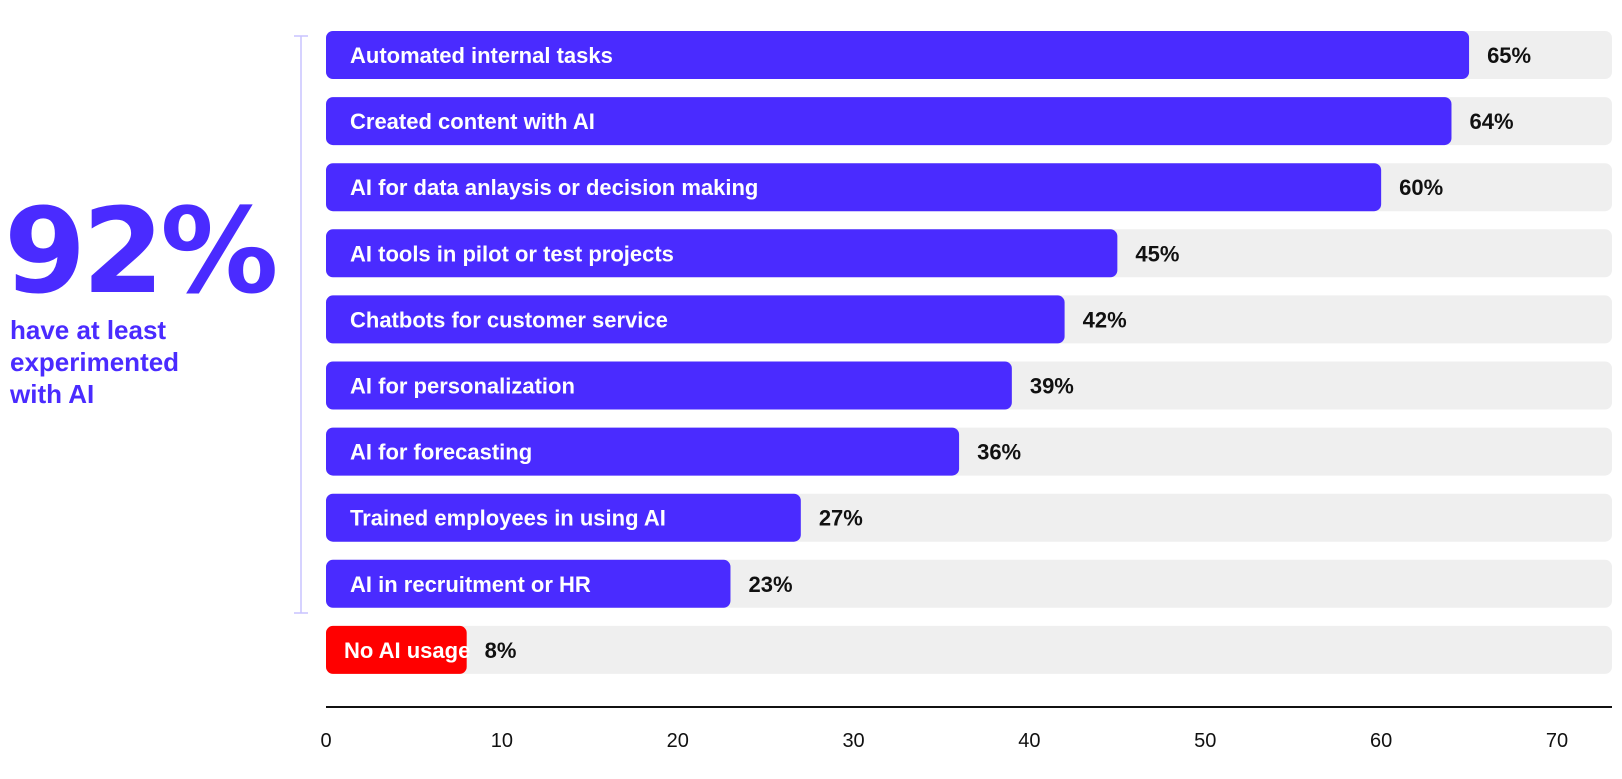 This screenshot has height=779, width=1622. I want to click on x-tick-label: 40, so click(1029, 741).